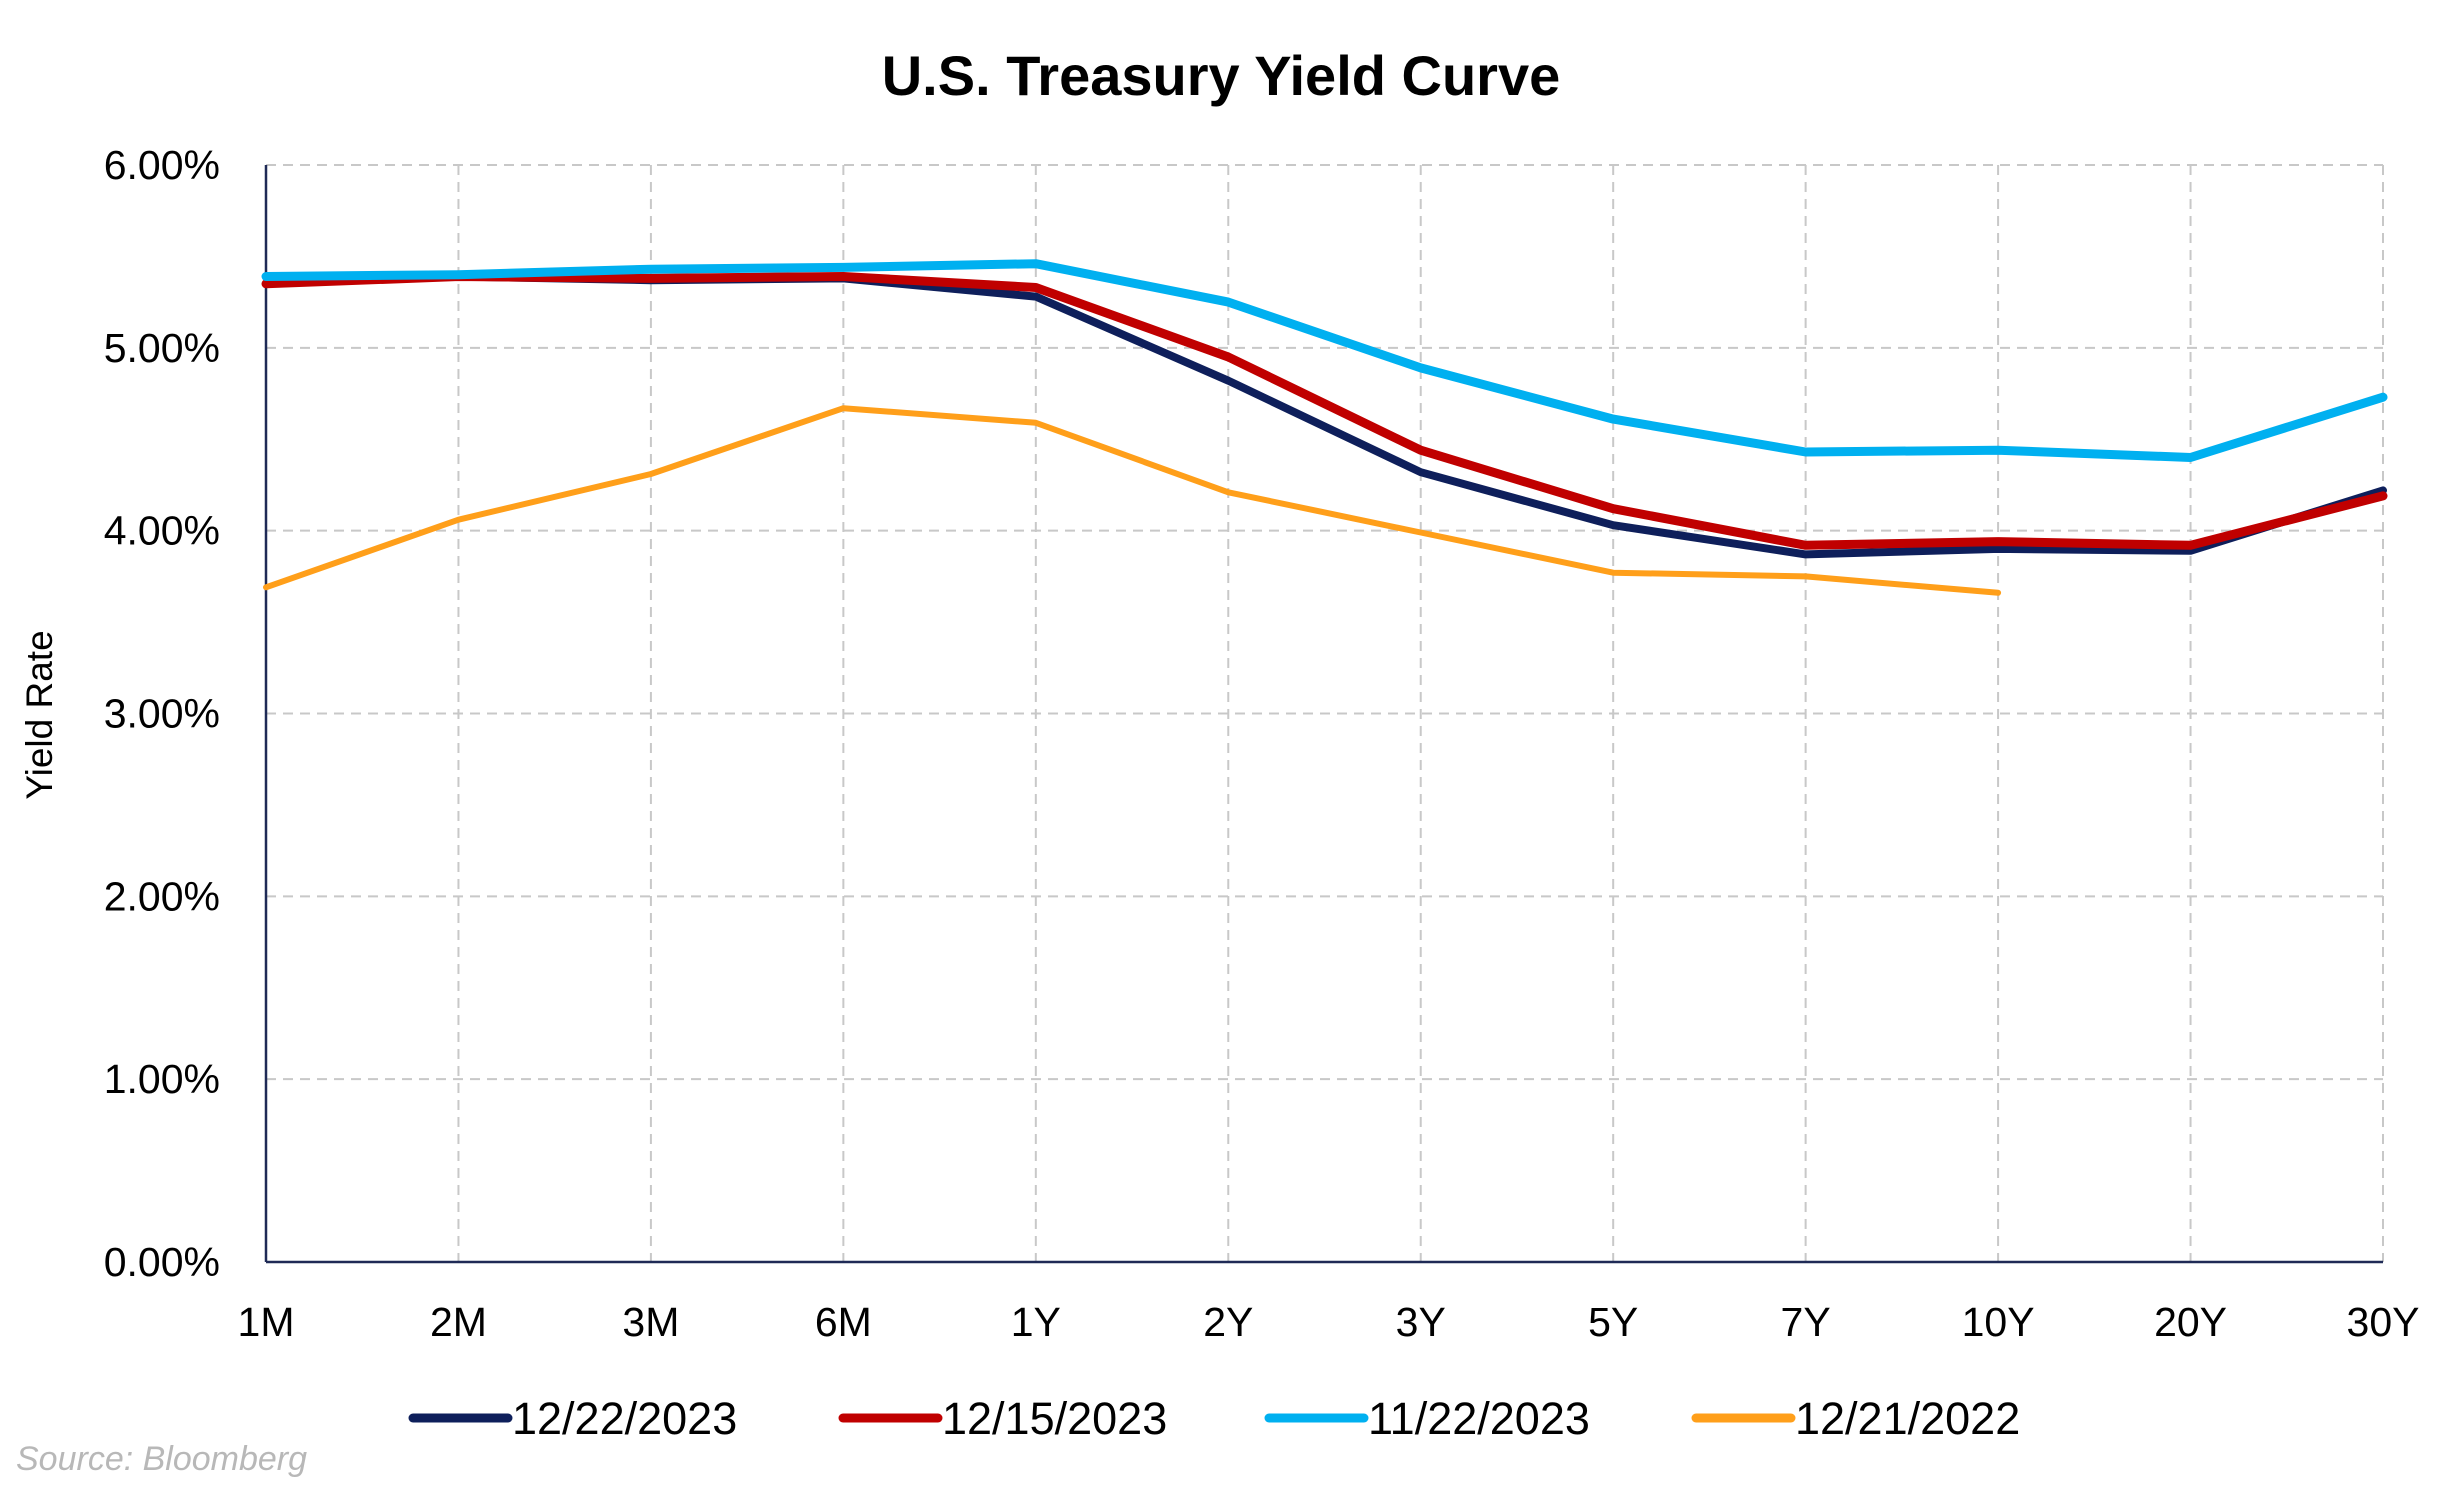 The width and height of the screenshot is (2443, 1485). Describe the element at coordinates (162, 896) in the screenshot. I see `y-tick-label: 2.00%` at that location.